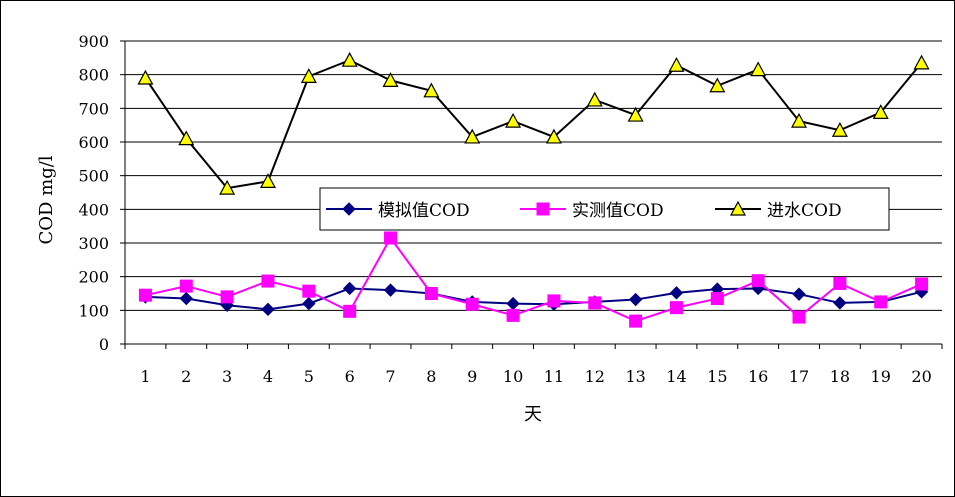 The height and width of the screenshot is (497, 955). What do you see at coordinates (535, 376) in the screenshot?
I see `x-tick-labels: 1 2 3 4 5 6 7 8 9 10 11 12 13 14 15 16 17 18 19 20` at bounding box center [535, 376].